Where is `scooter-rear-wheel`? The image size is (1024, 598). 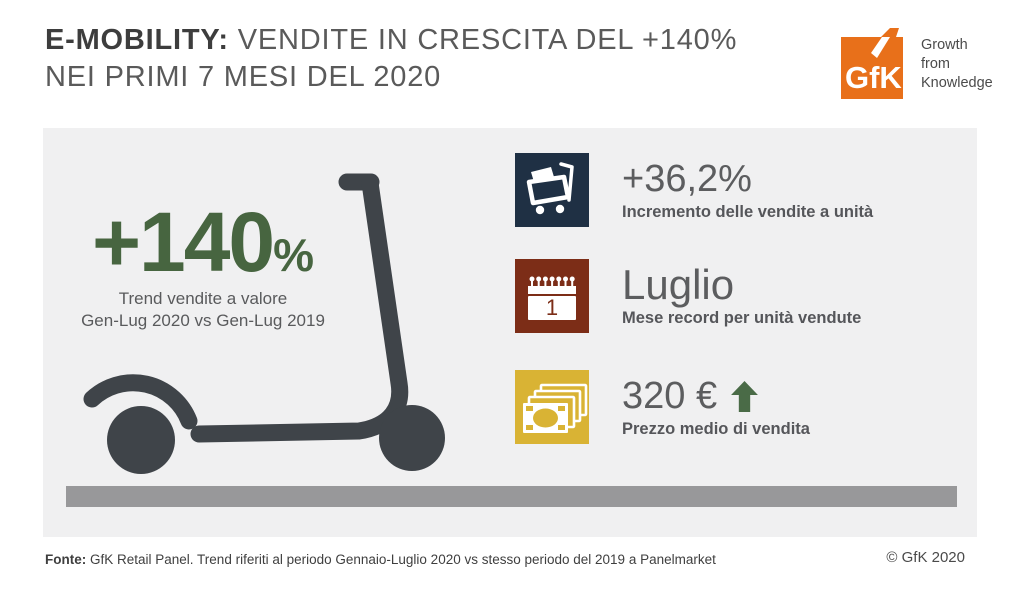 scooter-rear-wheel is located at coordinates (412, 438).